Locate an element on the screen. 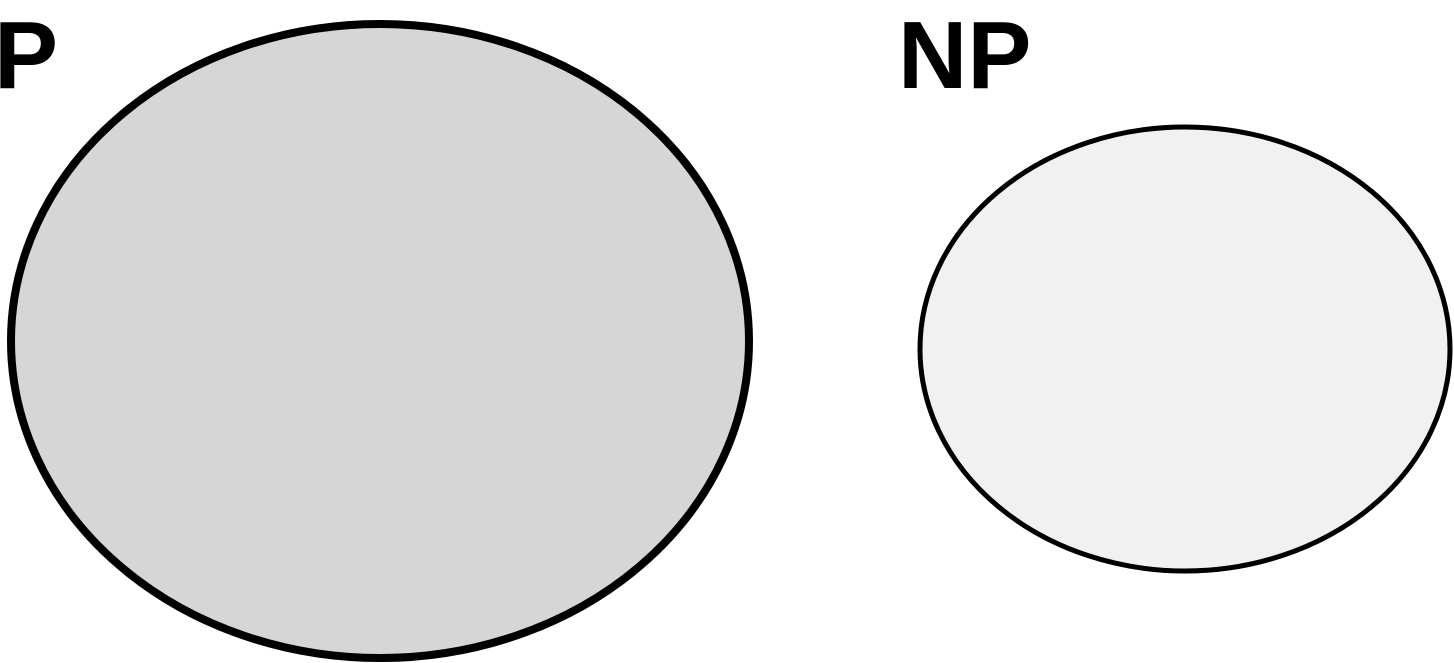 This screenshot has width=1454, height=663. set-np-label: NP is located at coordinates (964, 55).